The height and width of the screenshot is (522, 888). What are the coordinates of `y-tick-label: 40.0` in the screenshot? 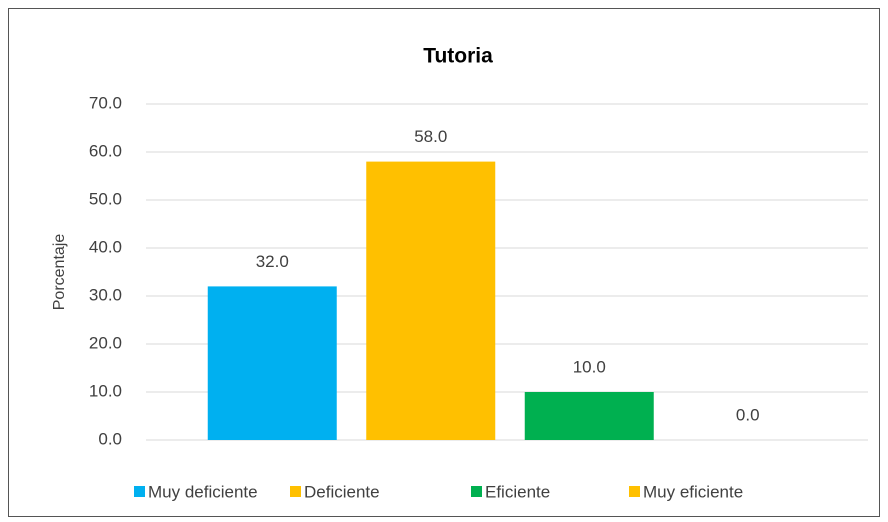 It's located at (105, 246).